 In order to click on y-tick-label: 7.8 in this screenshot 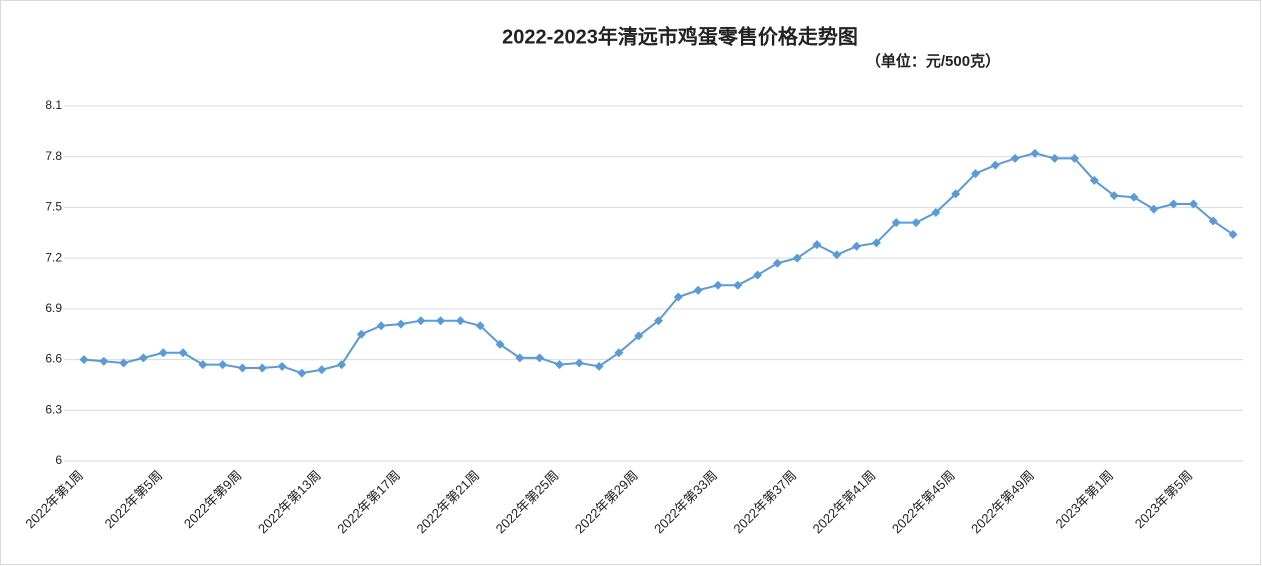, I will do `click(53, 156)`.